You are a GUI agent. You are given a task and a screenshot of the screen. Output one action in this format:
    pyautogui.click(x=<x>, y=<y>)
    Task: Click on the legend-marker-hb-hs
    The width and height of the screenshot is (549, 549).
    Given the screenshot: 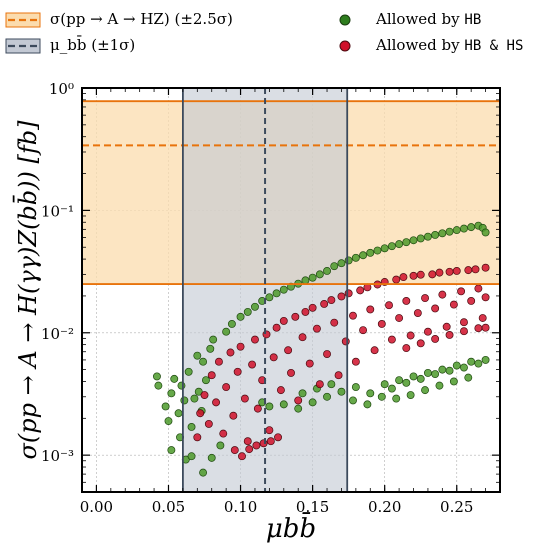 What is the action you would take?
    pyautogui.click(x=345, y=46)
    